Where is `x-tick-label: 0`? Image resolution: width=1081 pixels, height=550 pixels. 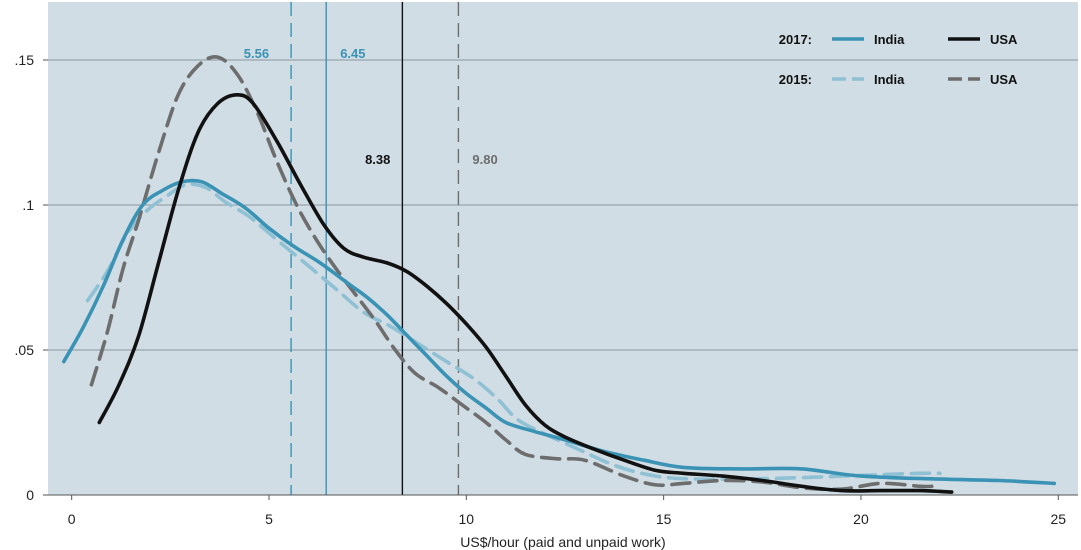 x-tick-label: 0 is located at coordinates (72, 519).